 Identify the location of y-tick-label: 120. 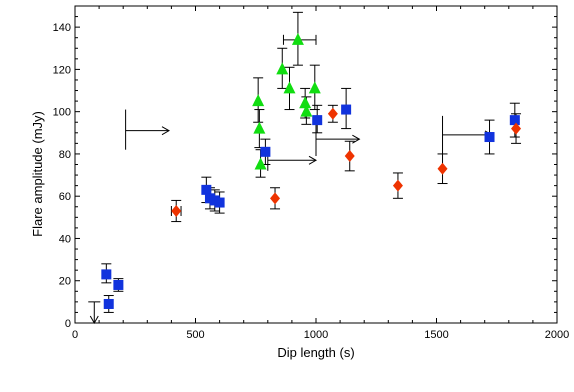
(62, 70).